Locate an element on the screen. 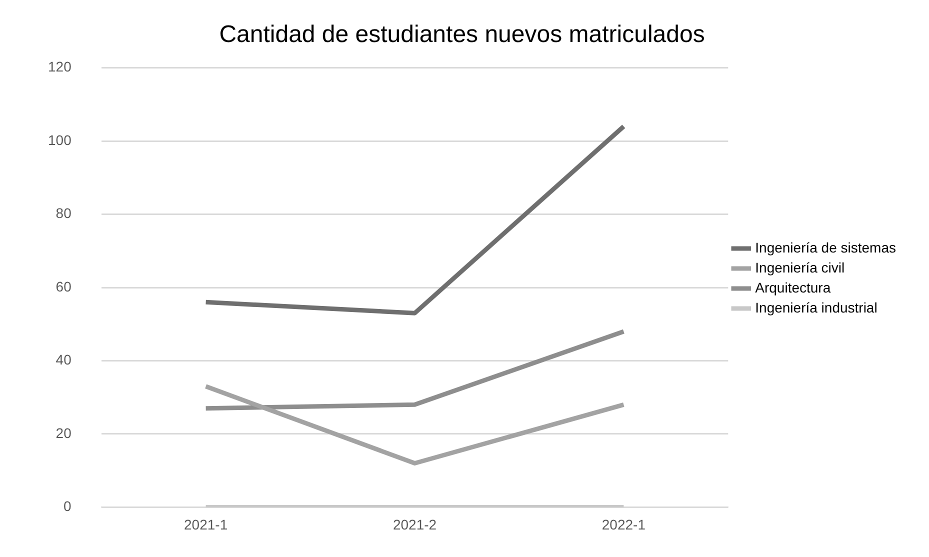  y-tick-label: 60 is located at coordinates (64, 286).